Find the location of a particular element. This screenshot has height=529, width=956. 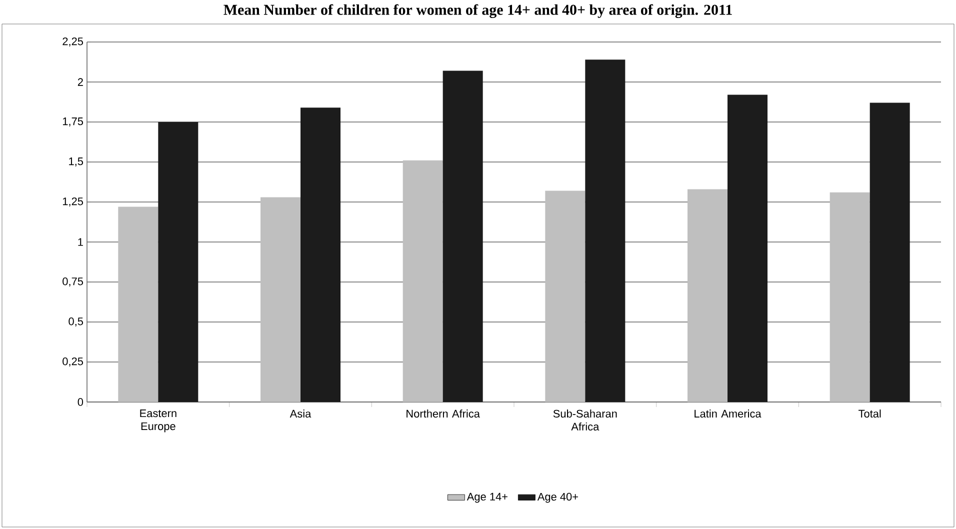

legend-label: Age 40+ is located at coordinates (557, 497).